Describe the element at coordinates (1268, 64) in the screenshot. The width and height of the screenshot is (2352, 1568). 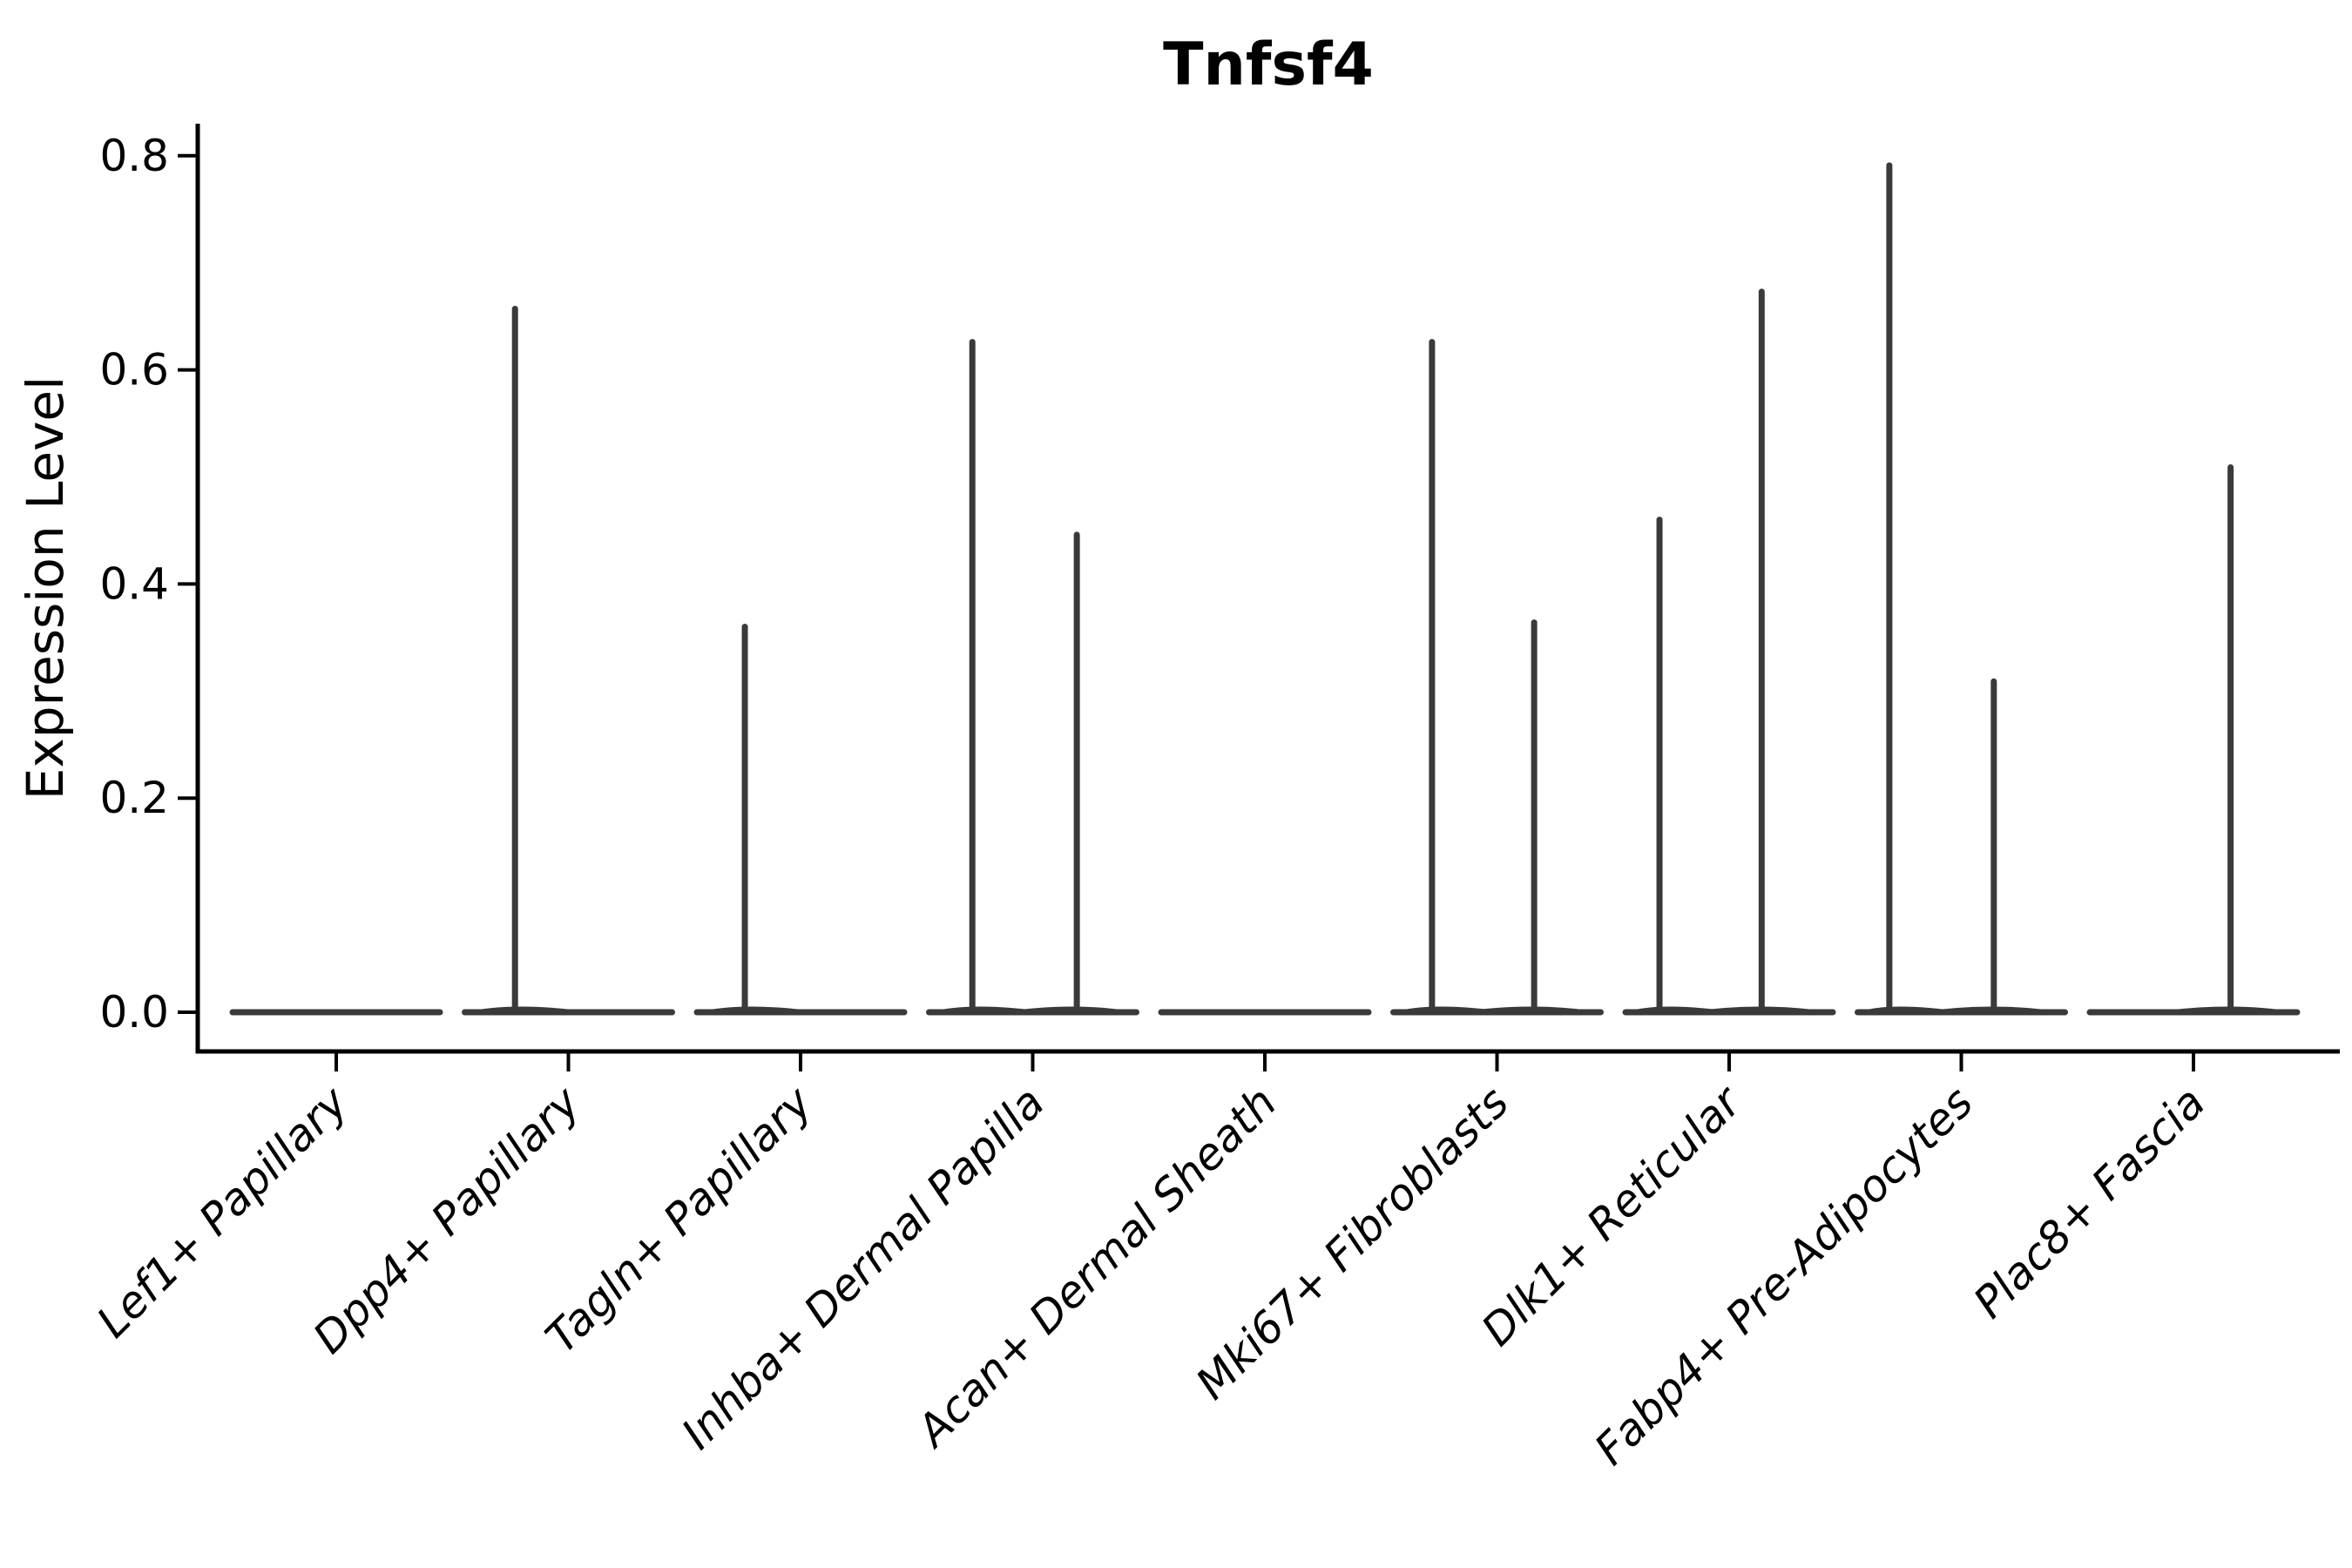
I see `chart-title: Tnfsf4` at that location.